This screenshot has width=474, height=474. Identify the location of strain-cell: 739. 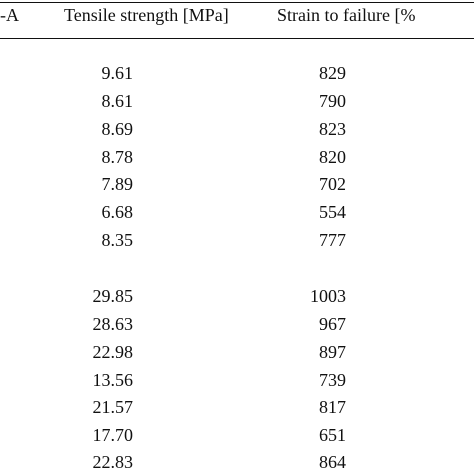
(332, 380).